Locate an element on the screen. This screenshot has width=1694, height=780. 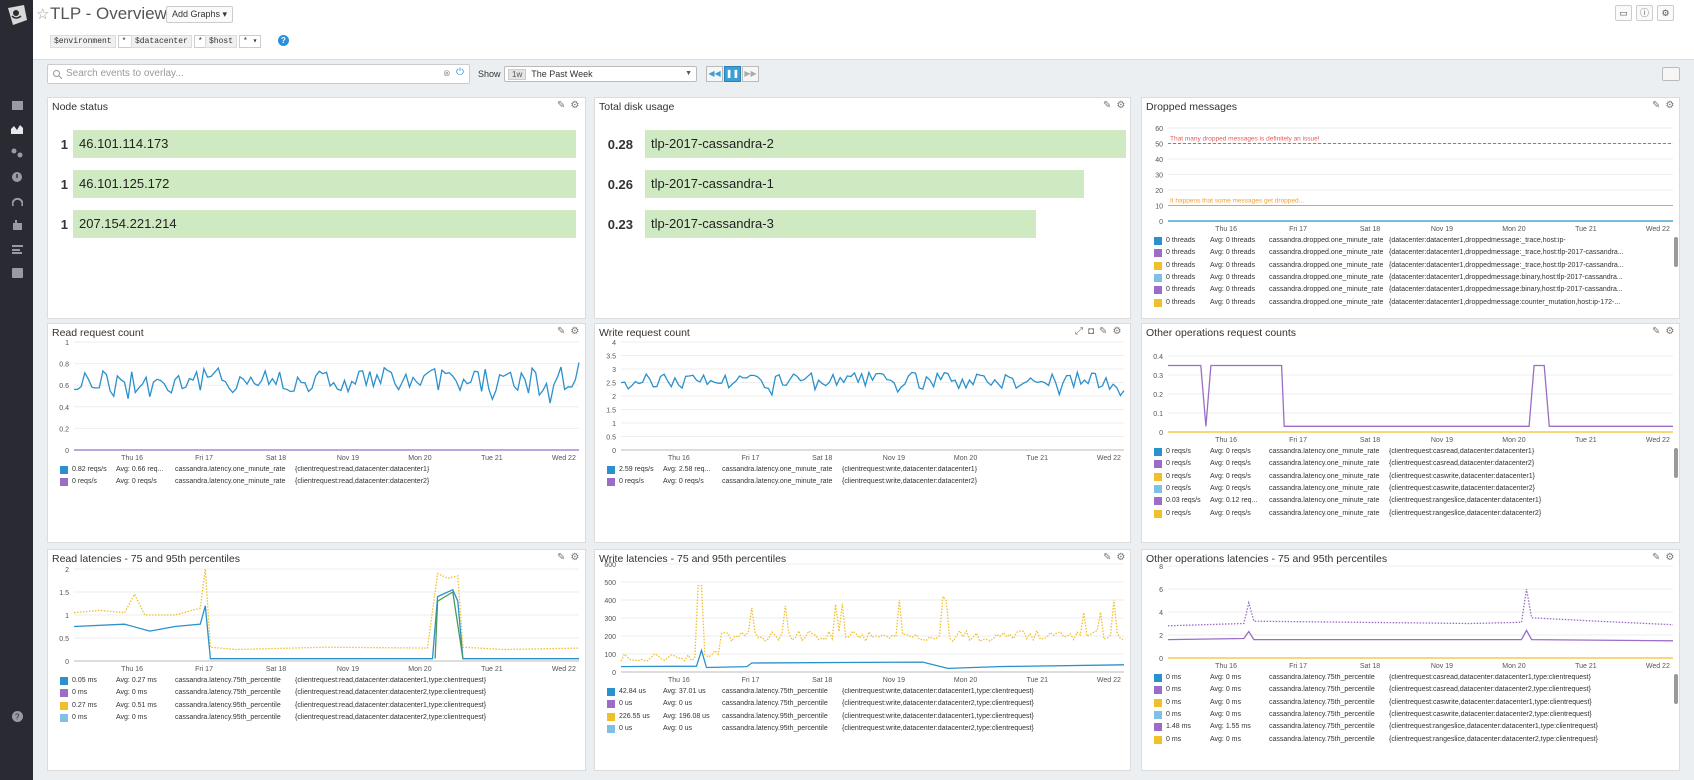
y-tick-label: 20 is located at coordinates (1159, 191).